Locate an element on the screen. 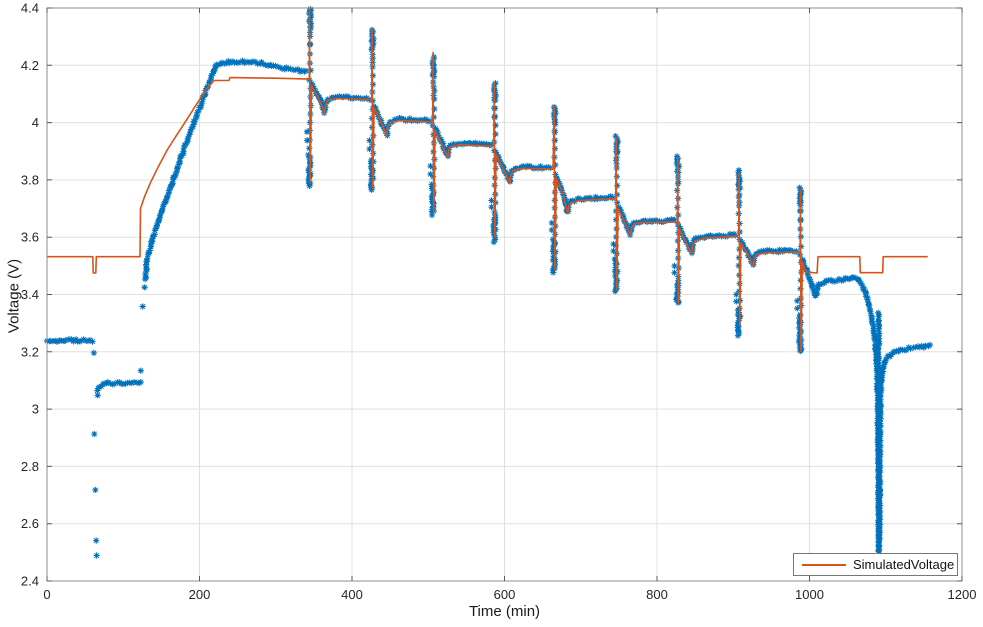 The image size is (983, 627). legend: SimulatedVoltage is located at coordinates (875, 564).